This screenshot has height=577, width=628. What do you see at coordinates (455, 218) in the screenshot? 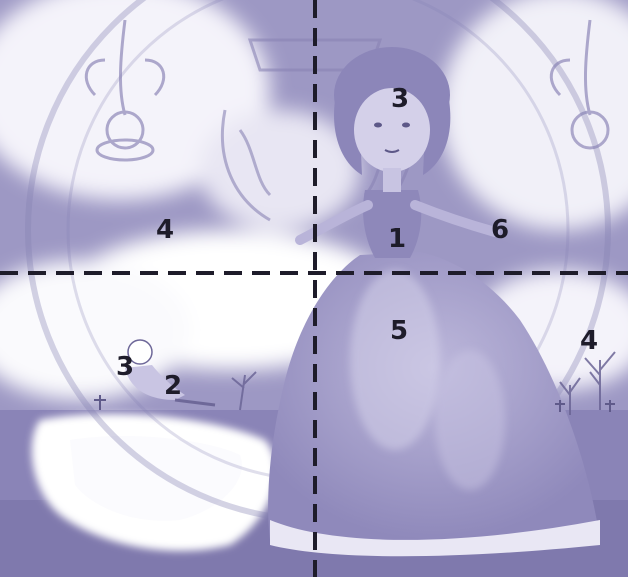
I see `arm-right` at bounding box center [455, 218].